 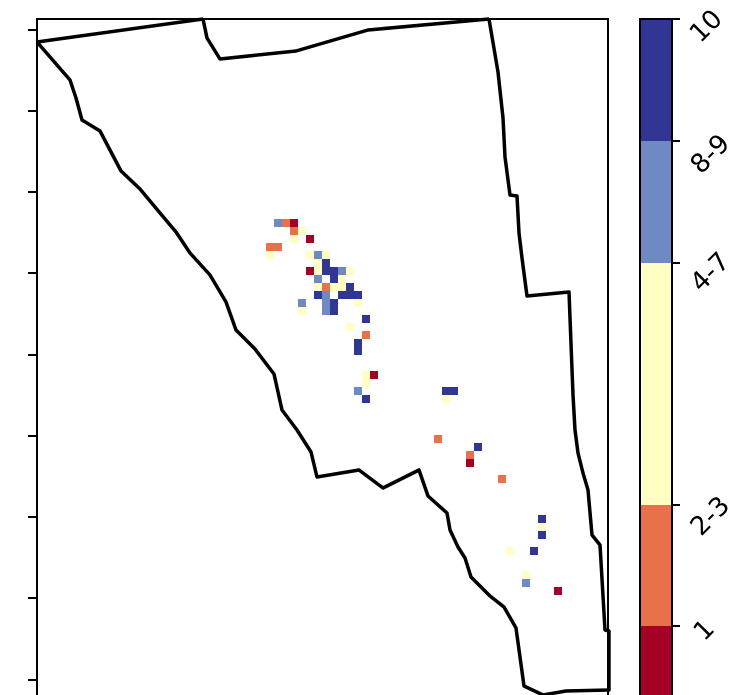 I want to click on legend-label-4-7: 4-7, so click(x=710, y=272).